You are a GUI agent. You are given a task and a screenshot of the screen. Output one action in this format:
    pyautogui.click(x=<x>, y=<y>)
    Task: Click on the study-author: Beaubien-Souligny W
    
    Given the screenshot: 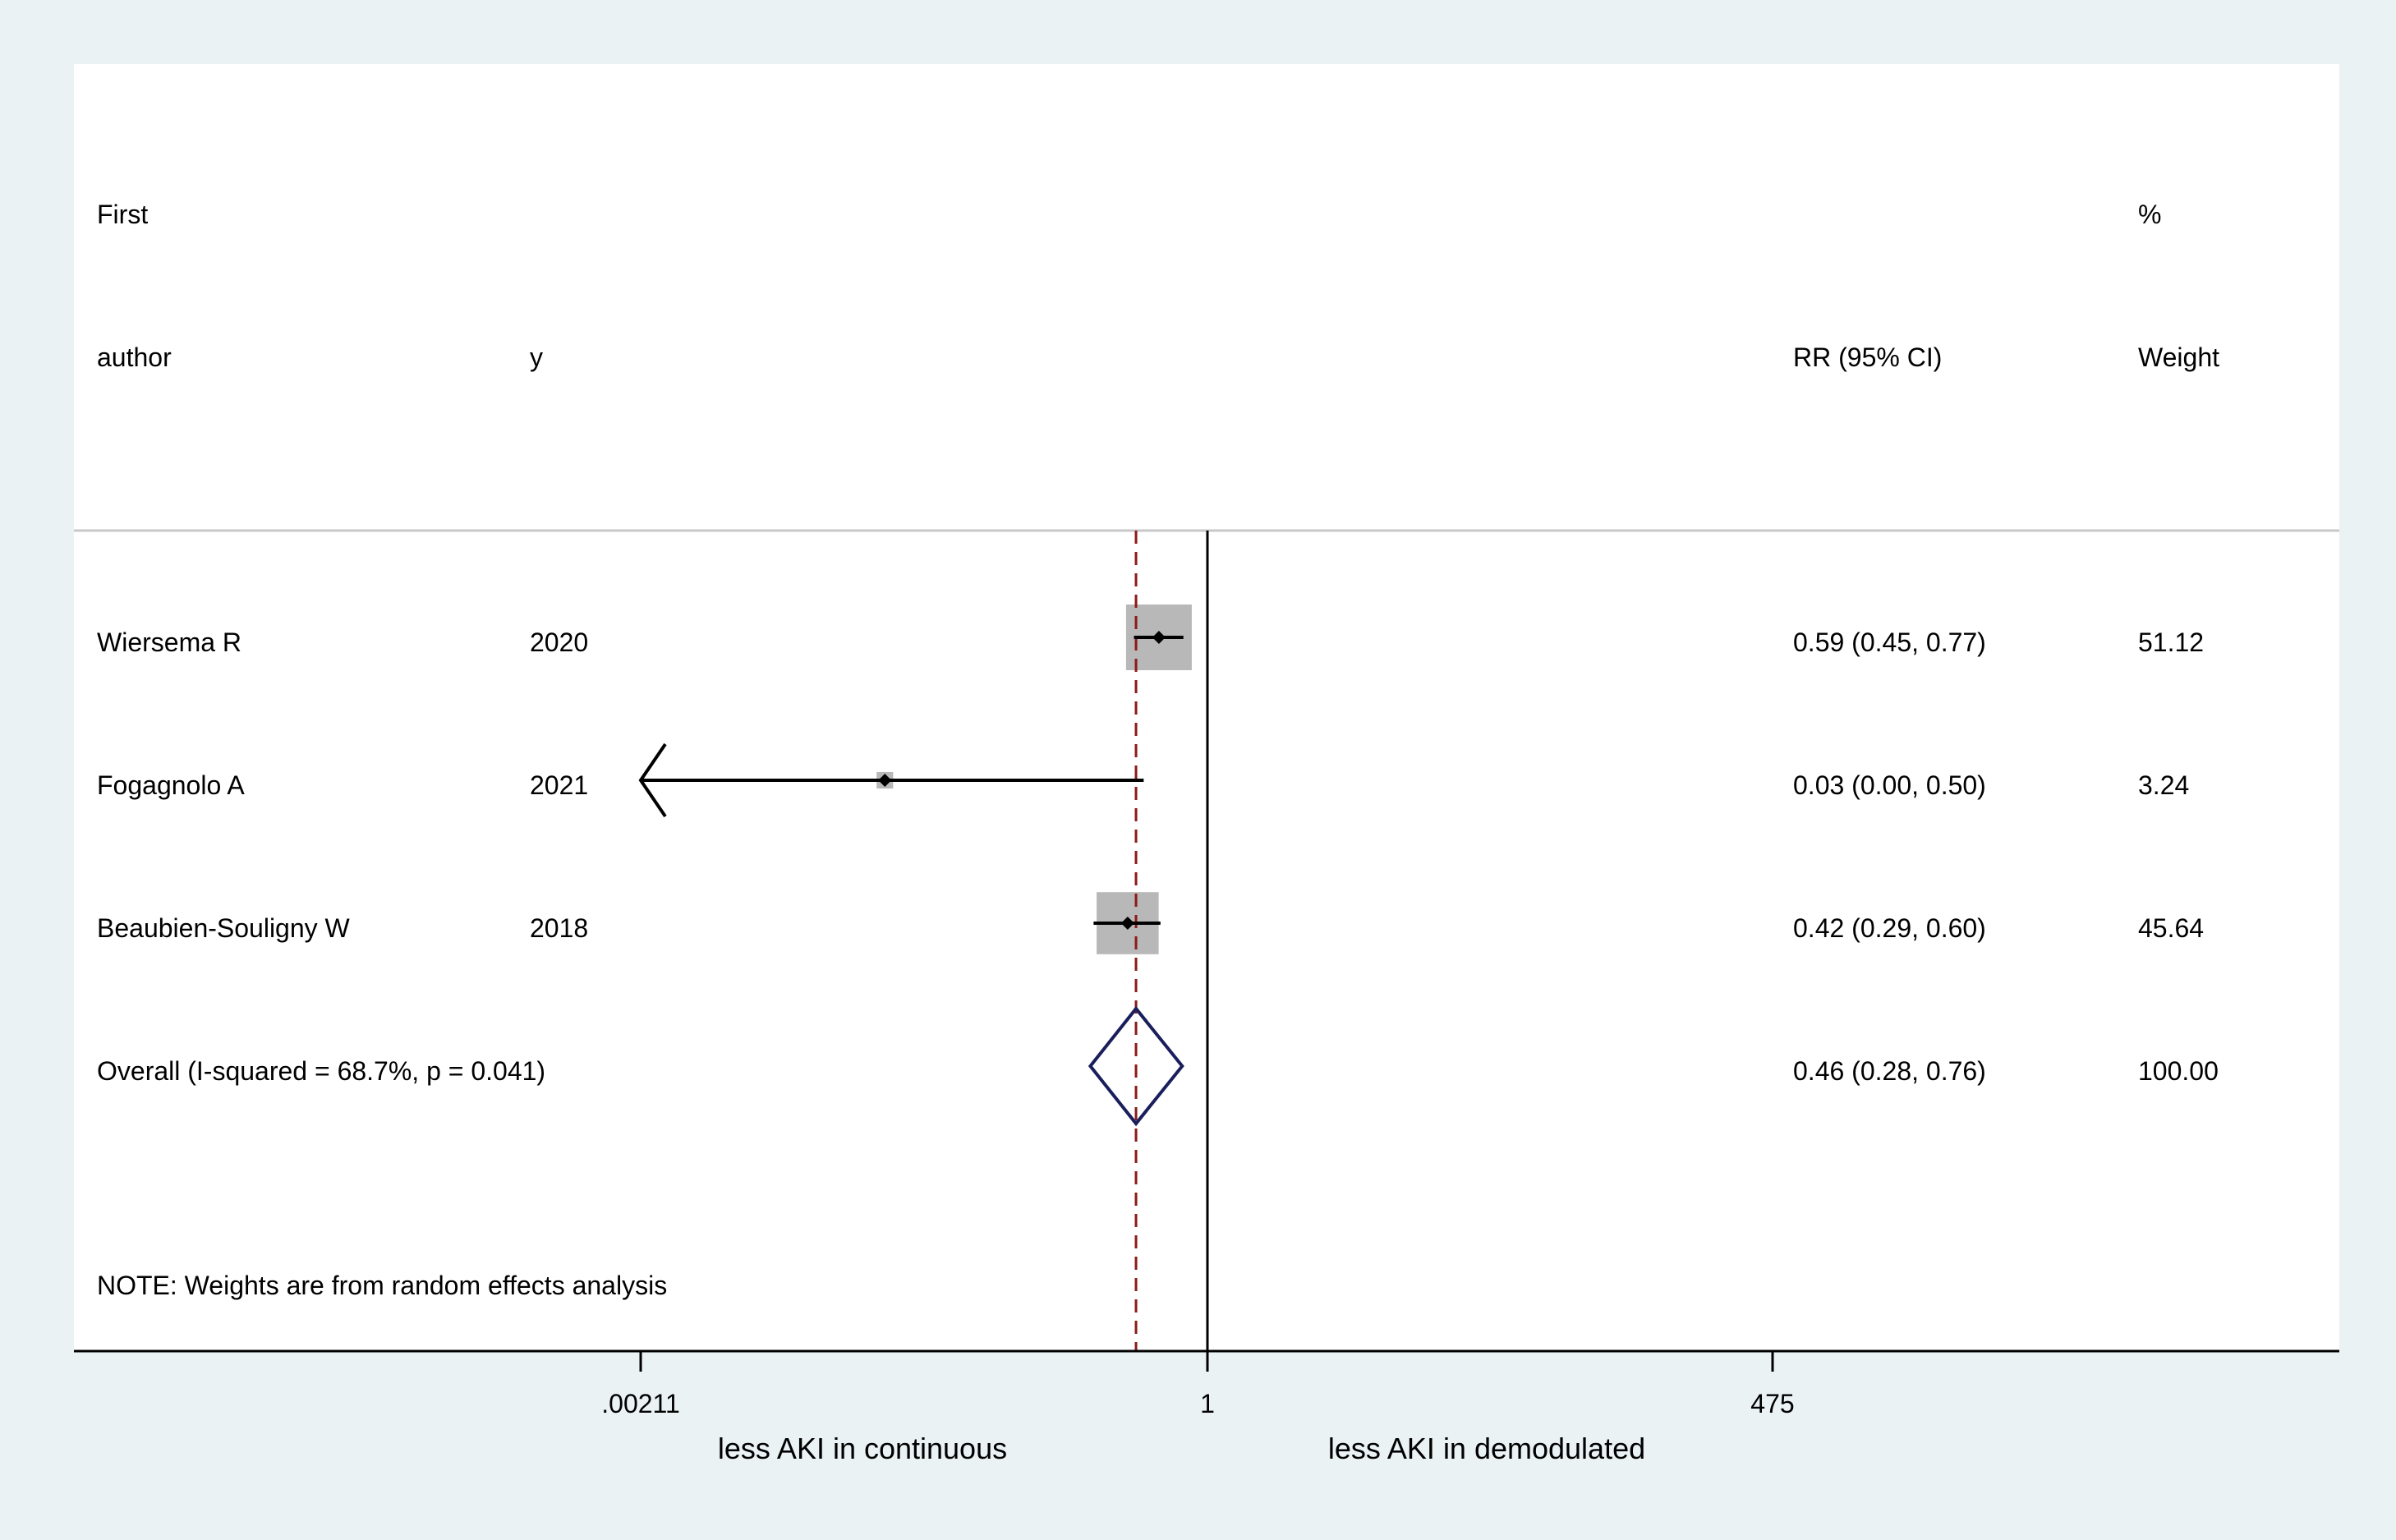 What is the action you would take?
    pyautogui.click(x=224, y=928)
    